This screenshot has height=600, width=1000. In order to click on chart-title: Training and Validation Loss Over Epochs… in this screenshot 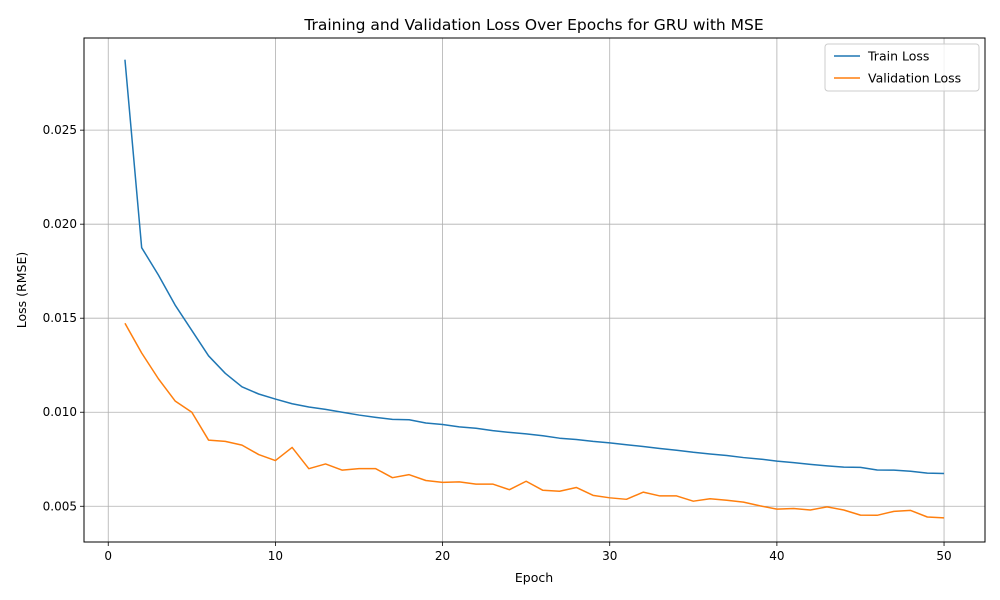, I will do `click(533, 25)`.